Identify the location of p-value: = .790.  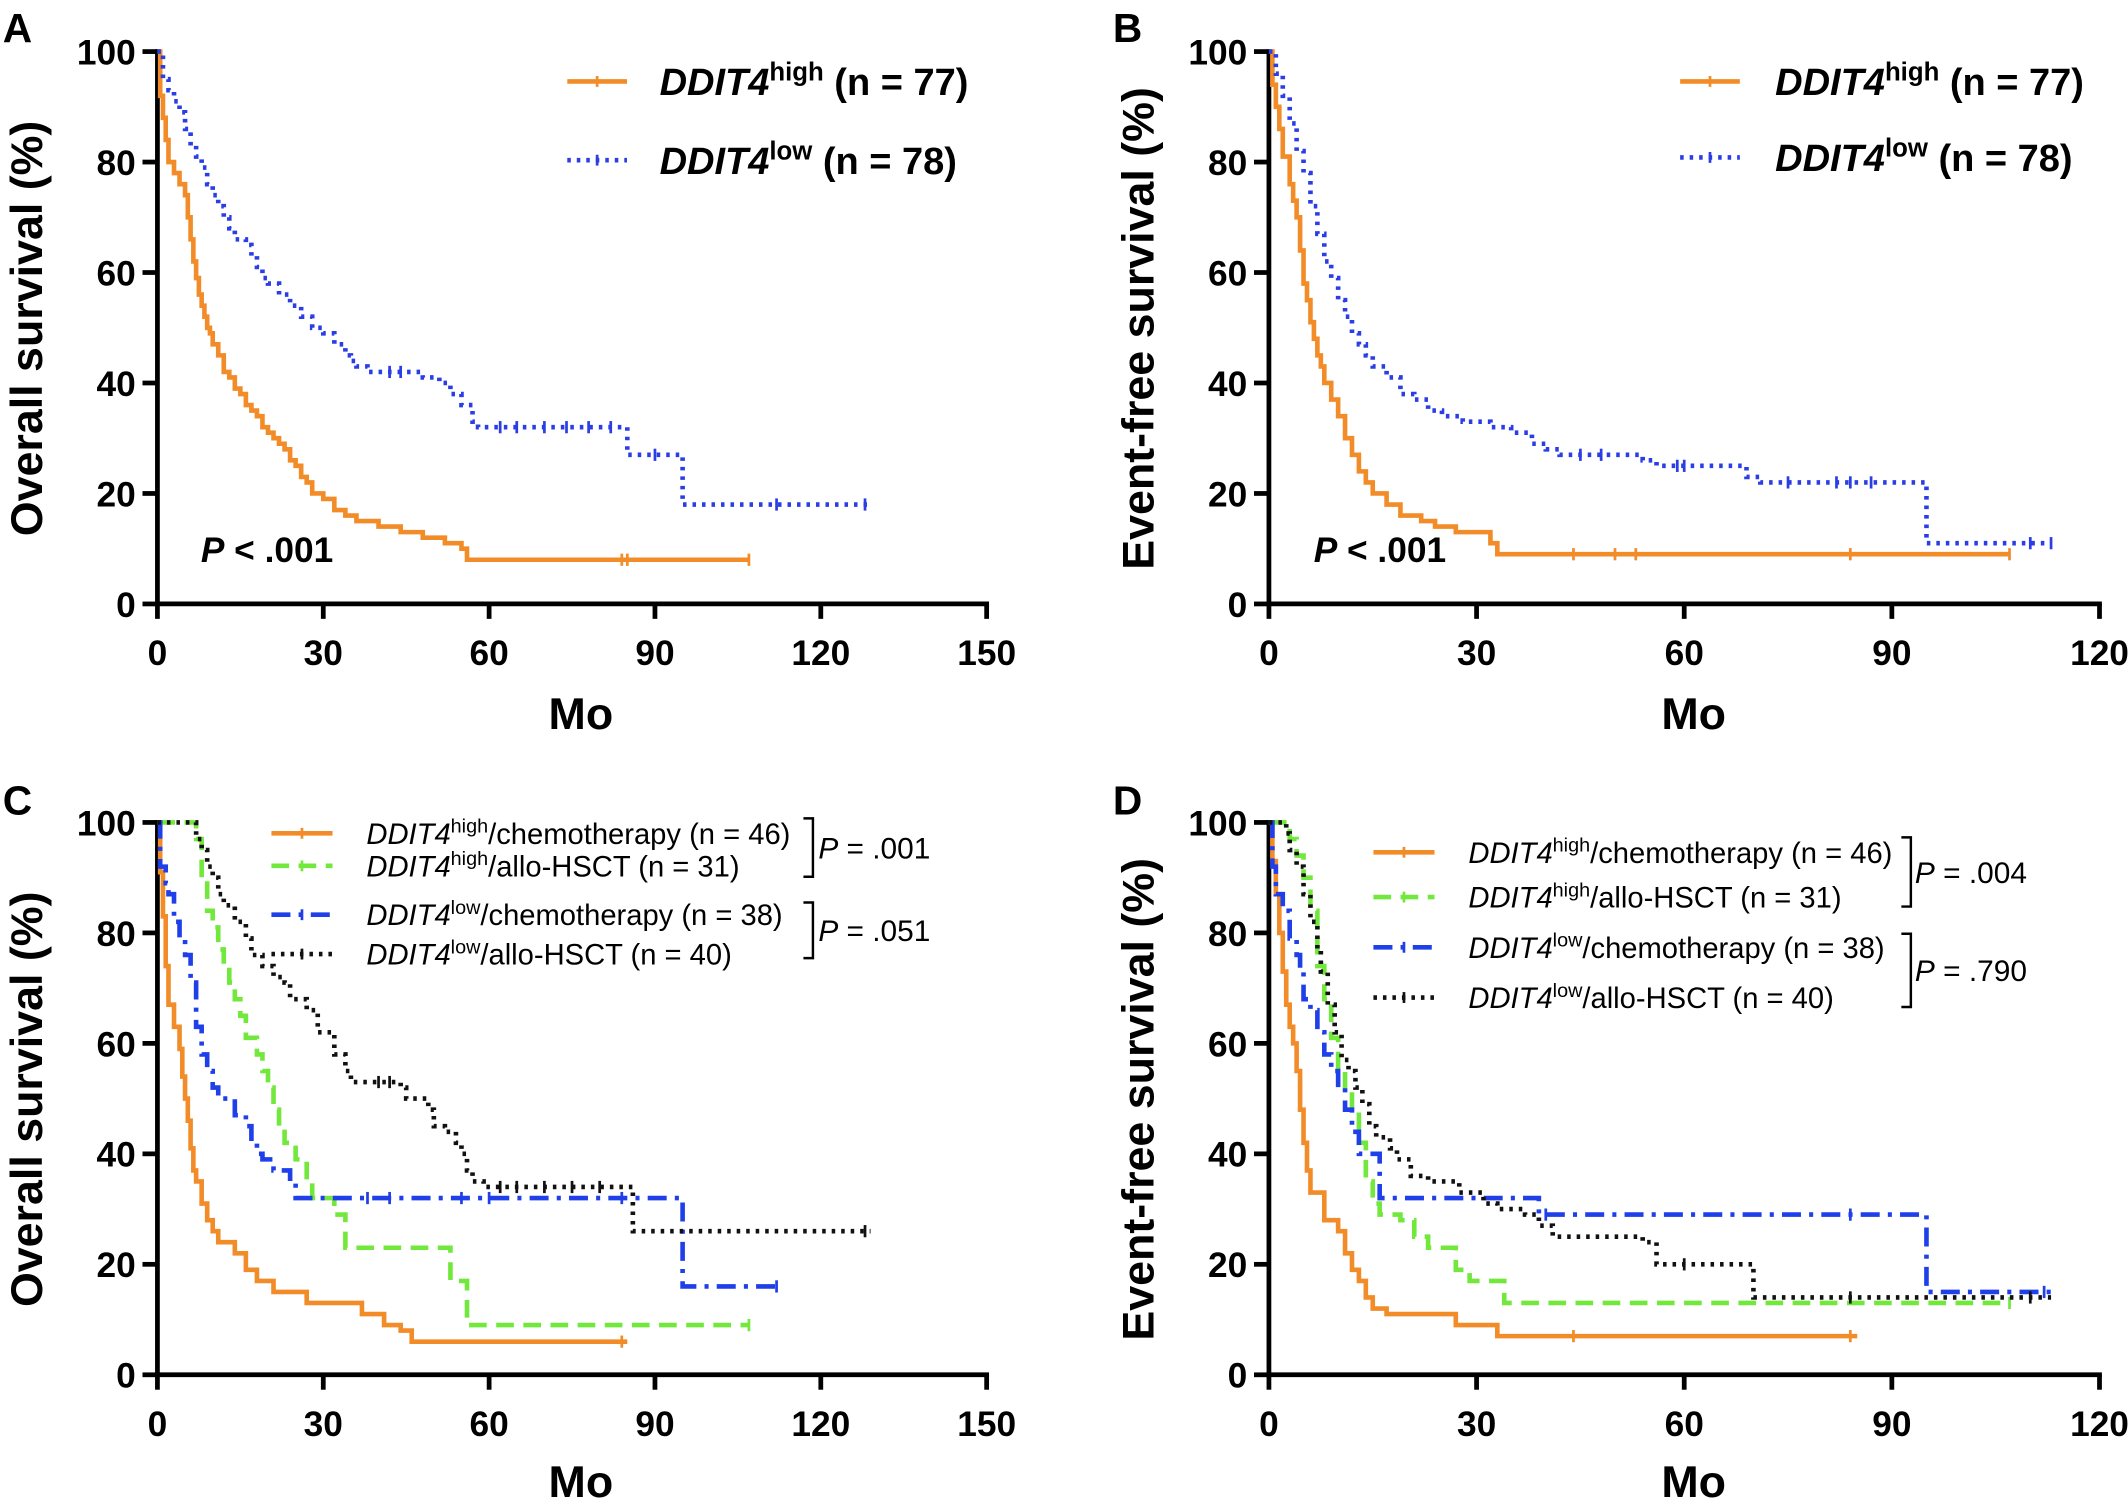
(1981, 971).